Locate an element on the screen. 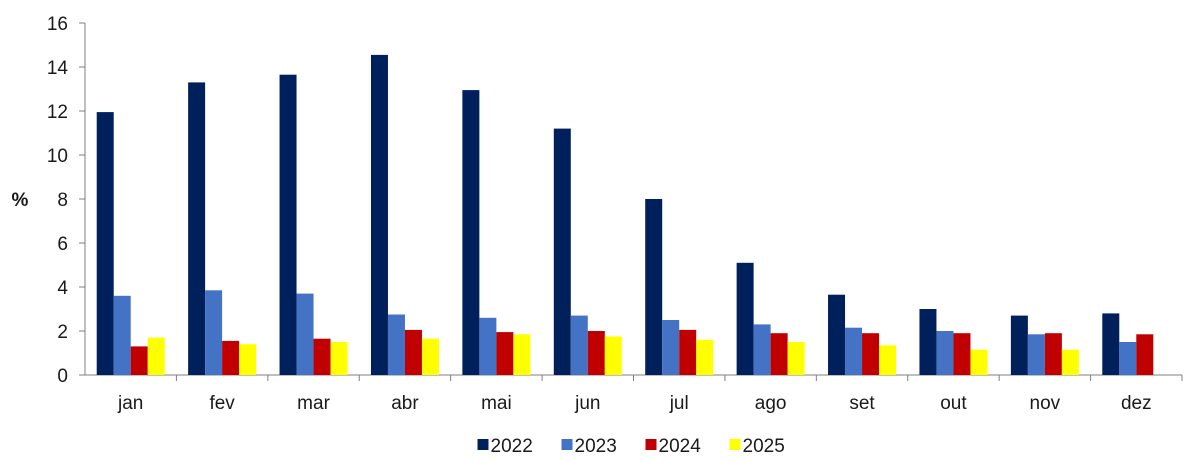 Image resolution: width=1195 pixels, height=462 pixels. bar-2022-nov is located at coordinates (1019, 345).